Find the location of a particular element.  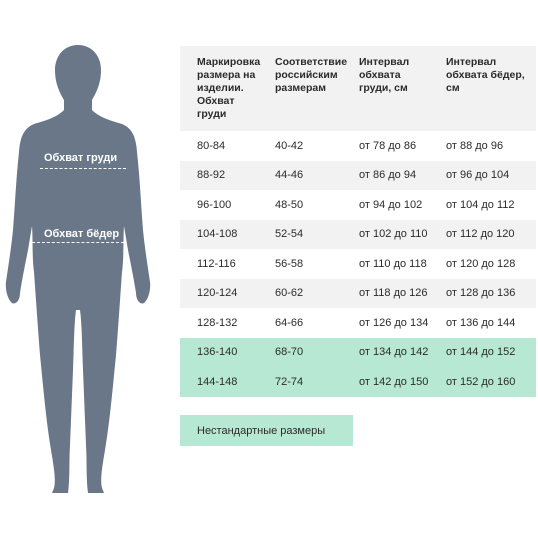

header-russian-size: Соответствие российским размерам is located at coordinates (311, 75).